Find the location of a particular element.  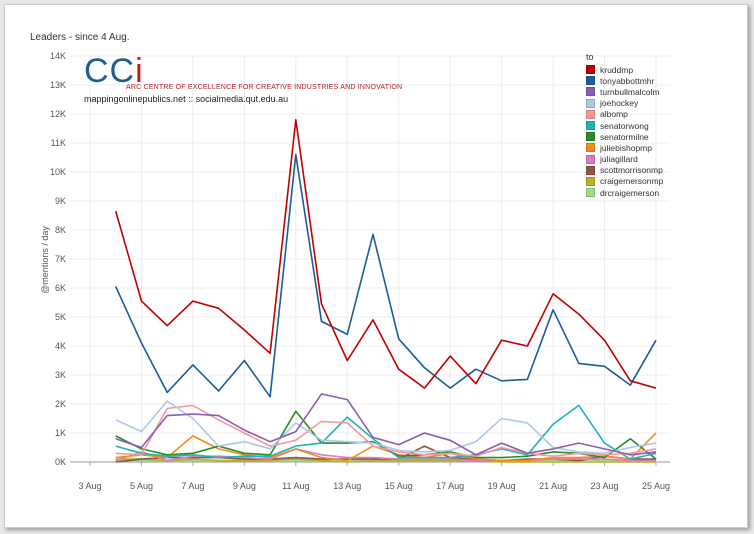

logo-mark-letters: CC is located at coordinates (110, 71).